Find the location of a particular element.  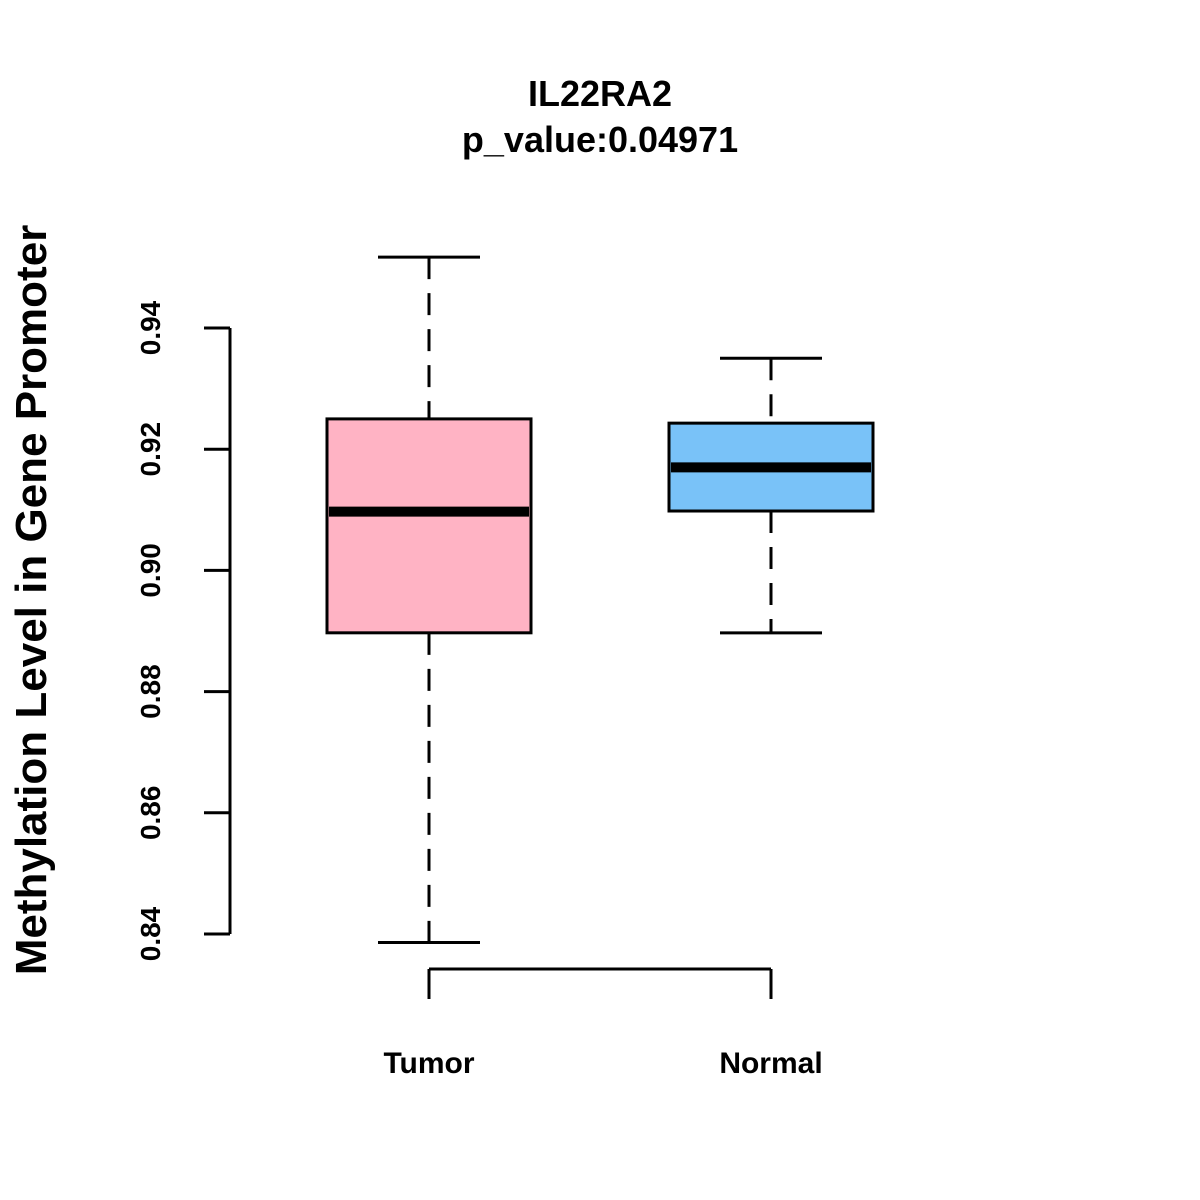

box-tumor is located at coordinates (429, 599).